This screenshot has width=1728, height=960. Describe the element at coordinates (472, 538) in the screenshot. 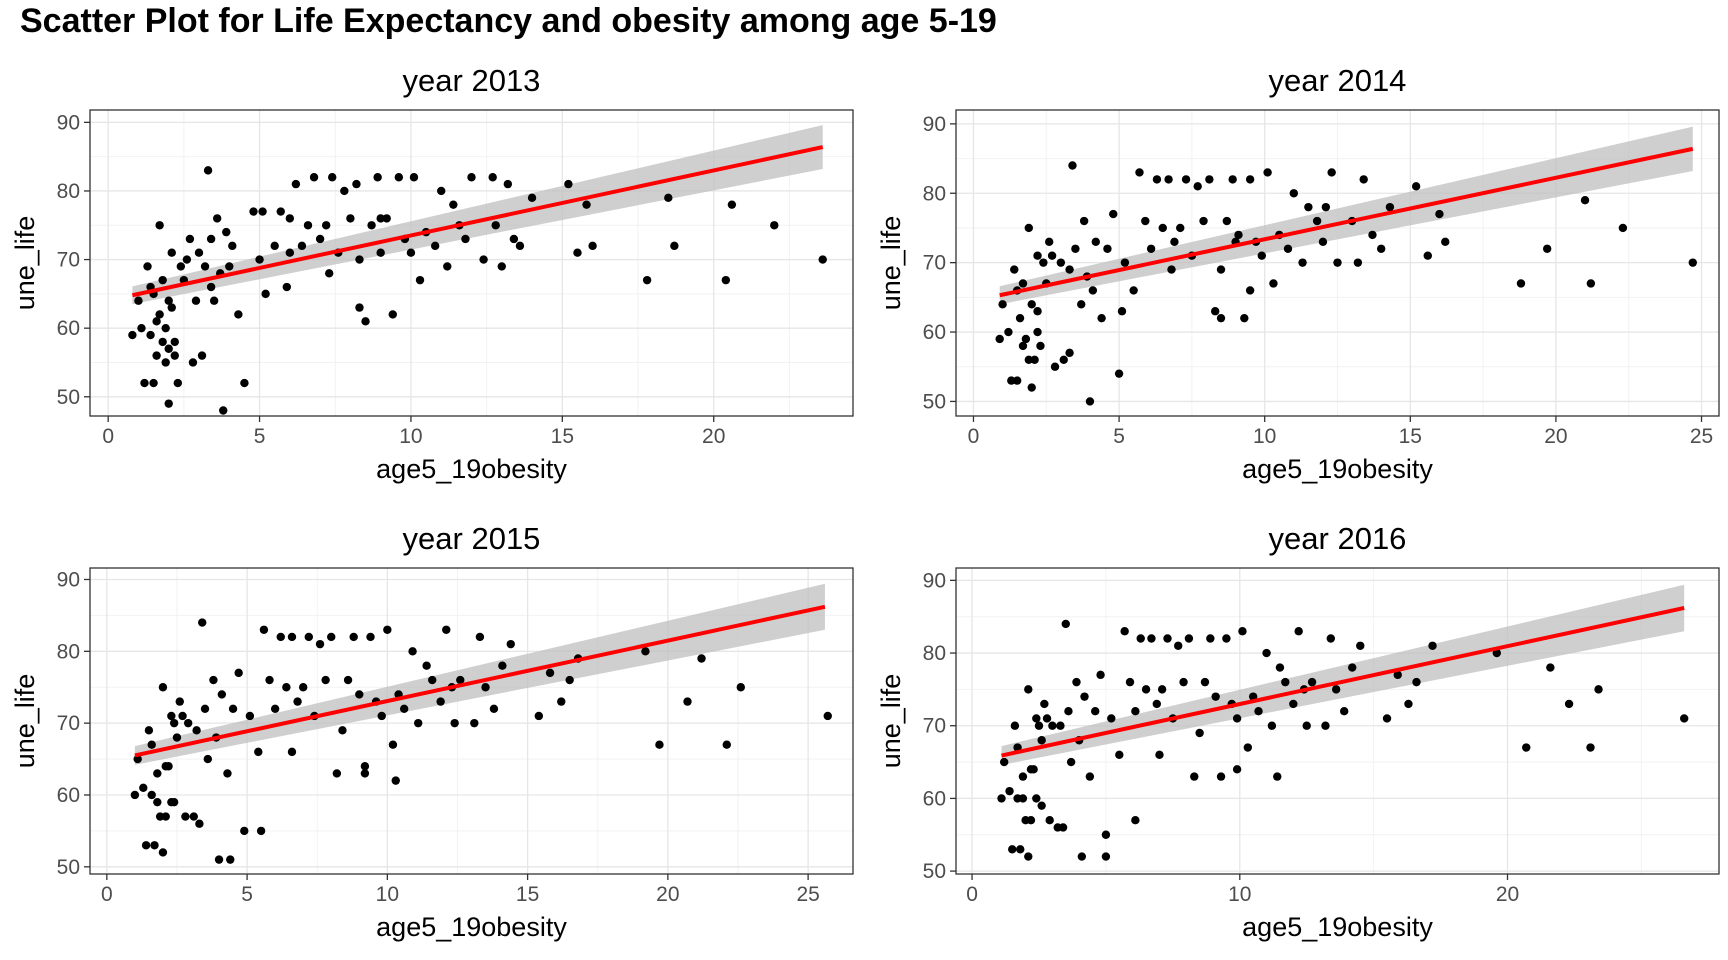

I see `panel-title: year 2015` at that location.